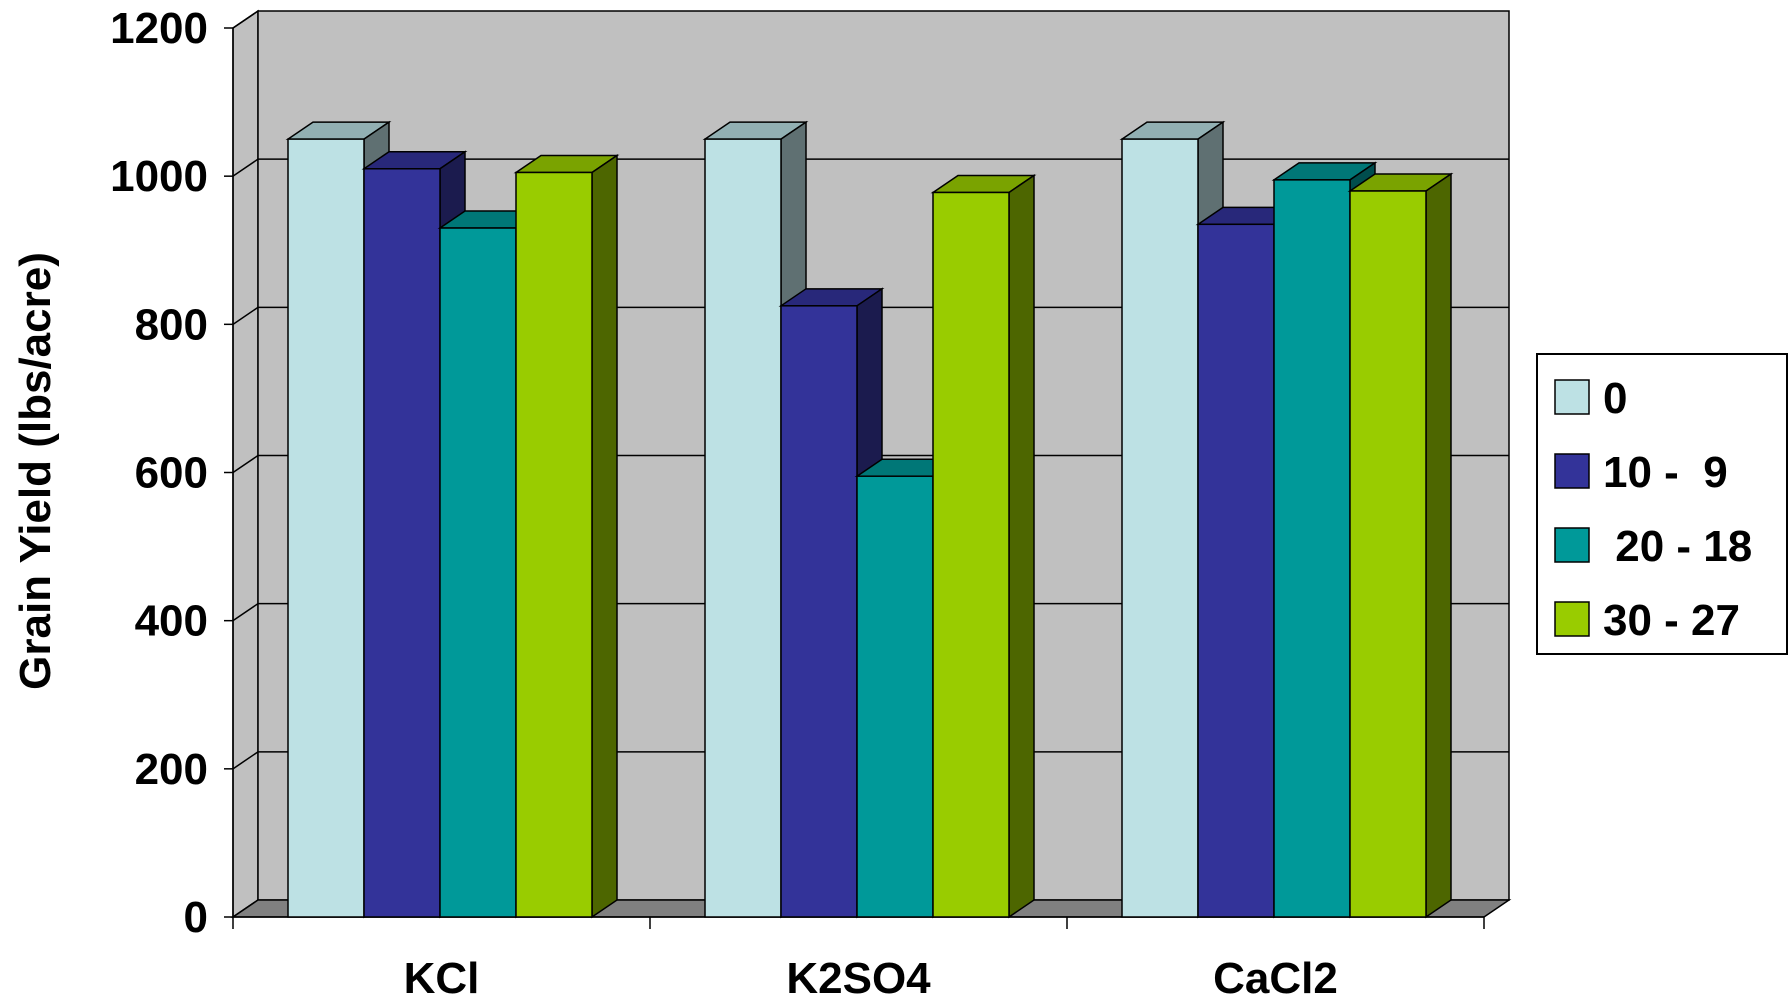  I want to click on y-tick-label: 800, so click(171, 324).